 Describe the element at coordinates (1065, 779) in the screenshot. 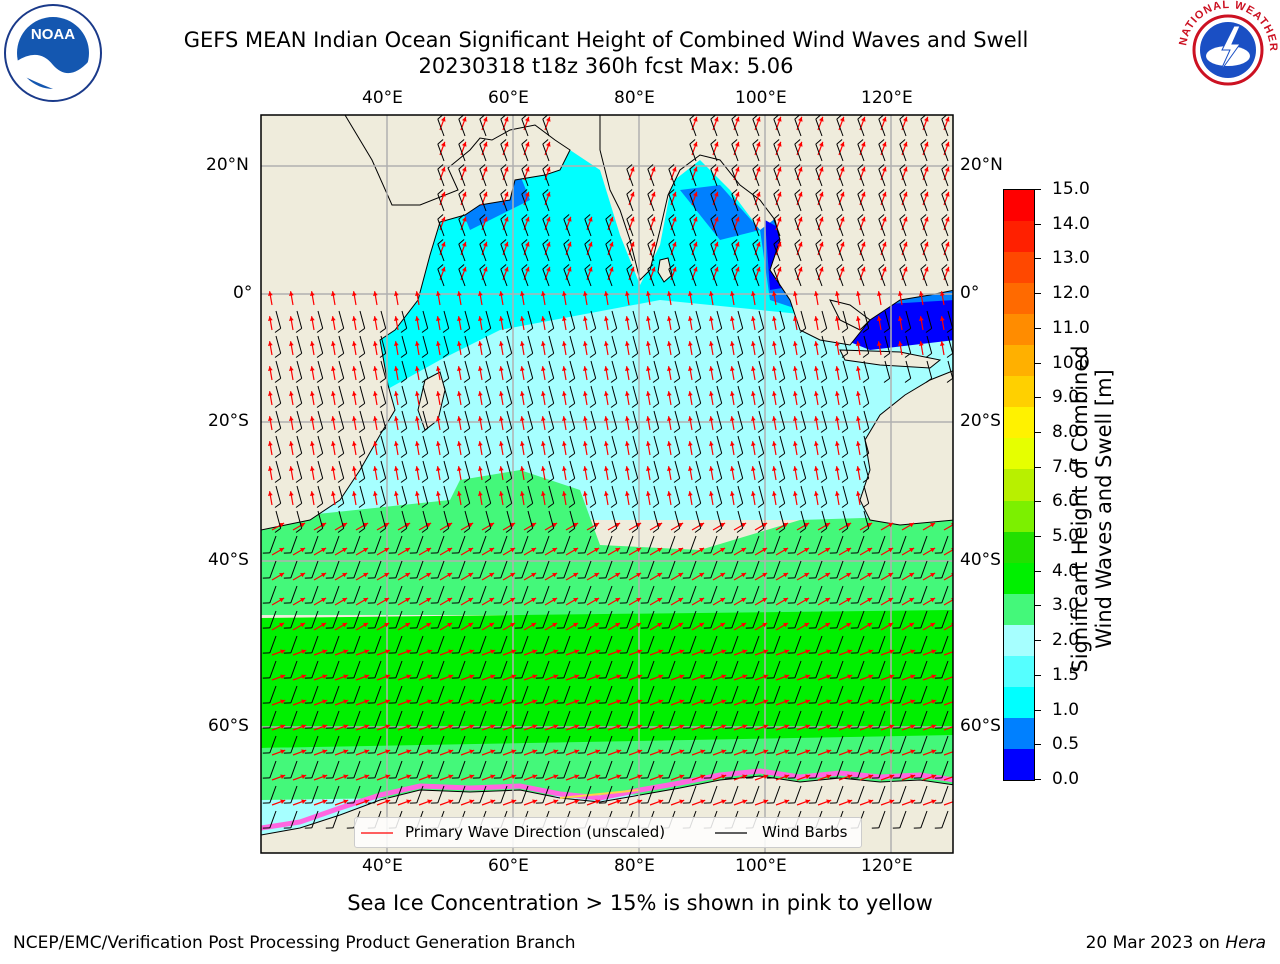

I see `colorbar-tick-label: 0.0` at that location.